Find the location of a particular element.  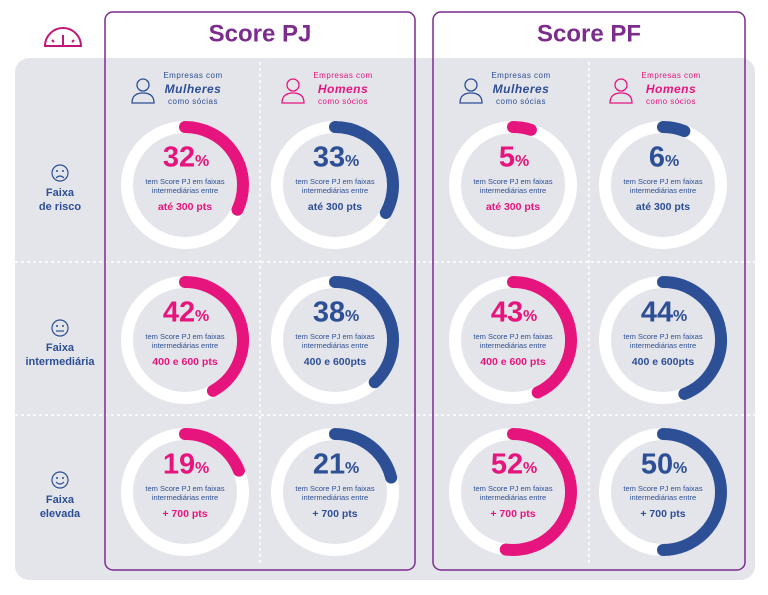

percent: 32 is located at coordinates (179, 158).